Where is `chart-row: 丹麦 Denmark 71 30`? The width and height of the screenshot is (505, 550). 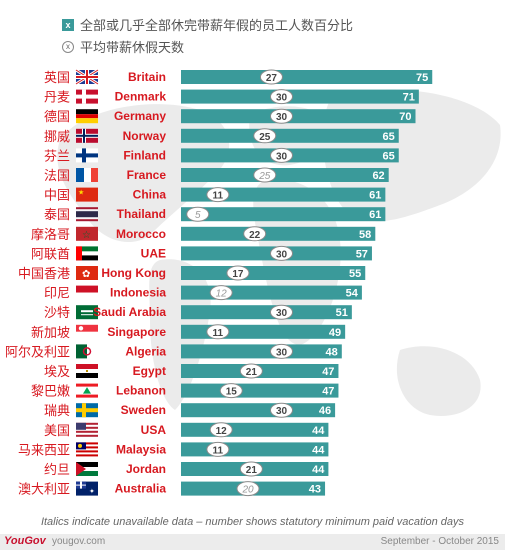
chart-row: 丹麦 Denmark 71 30 is located at coordinates (231, 97).